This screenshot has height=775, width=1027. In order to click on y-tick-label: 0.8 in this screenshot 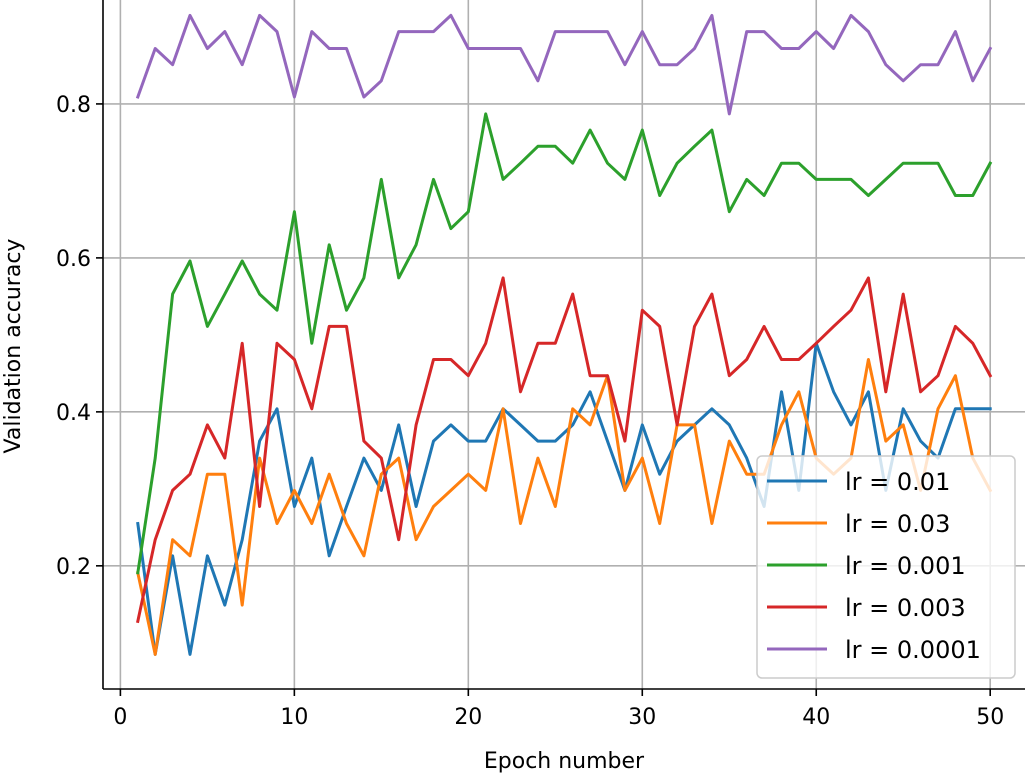, I will do `click(73, 105)`.